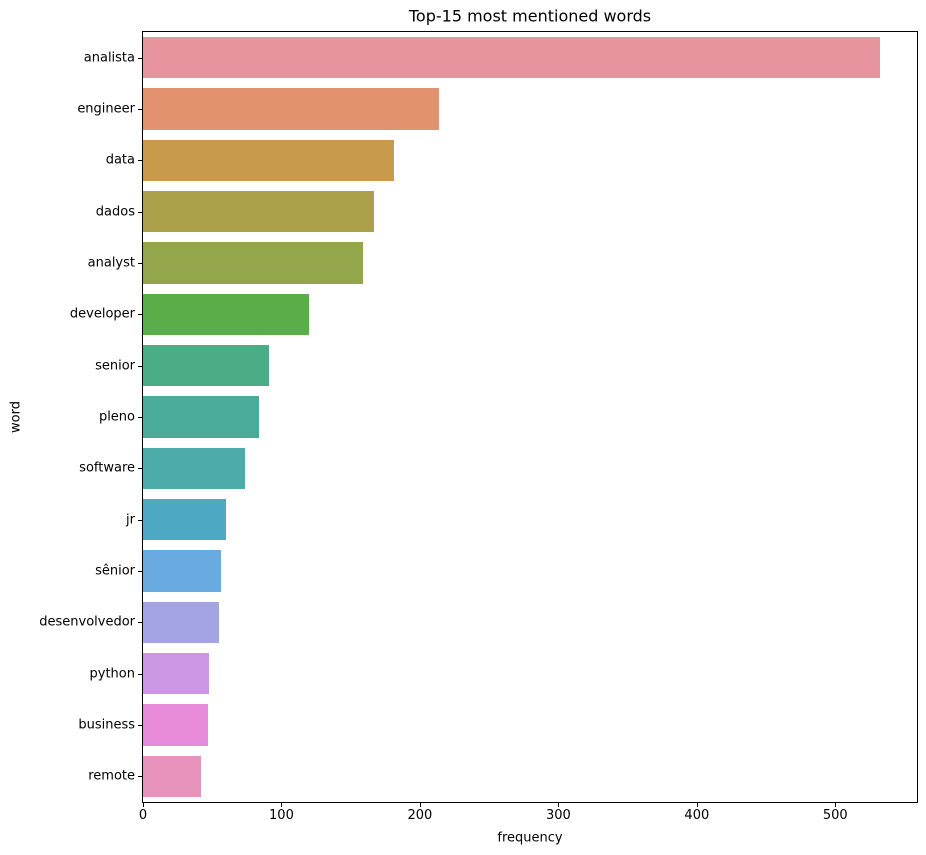 This screenshot has height=855, width=926. Describe the element at coordinates (143, 815) in the screenshot. I see `x-tick-label-0: 0` at that location.